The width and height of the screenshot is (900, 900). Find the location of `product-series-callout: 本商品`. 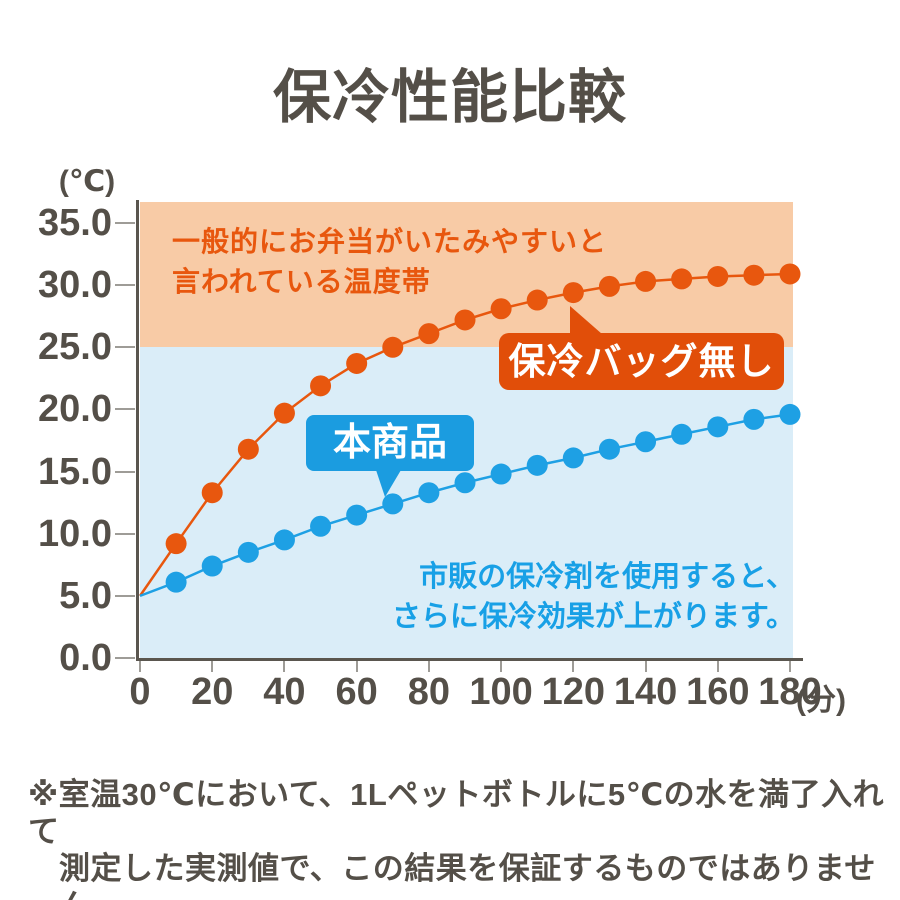

product-series-callout: 本商品 is located at coordinates (390, 456).